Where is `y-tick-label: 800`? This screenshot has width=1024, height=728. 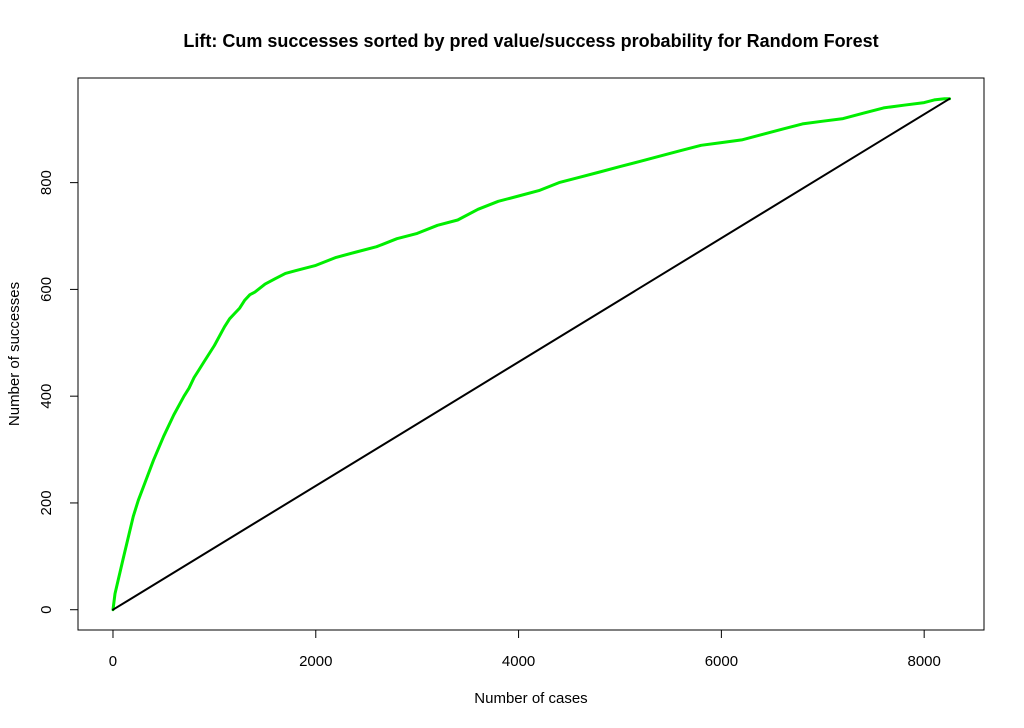
y-tick-label: 800 is located at coordinates (46, 182).